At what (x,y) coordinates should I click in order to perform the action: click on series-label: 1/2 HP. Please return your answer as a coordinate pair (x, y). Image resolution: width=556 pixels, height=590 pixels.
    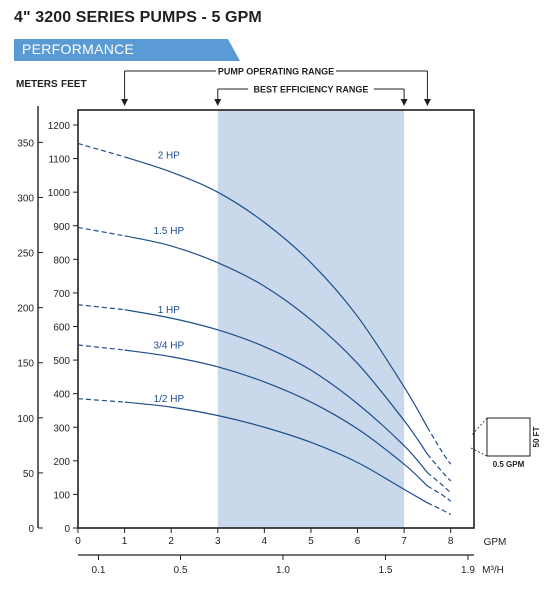
    Looking at the image, I should click on (169, 399).